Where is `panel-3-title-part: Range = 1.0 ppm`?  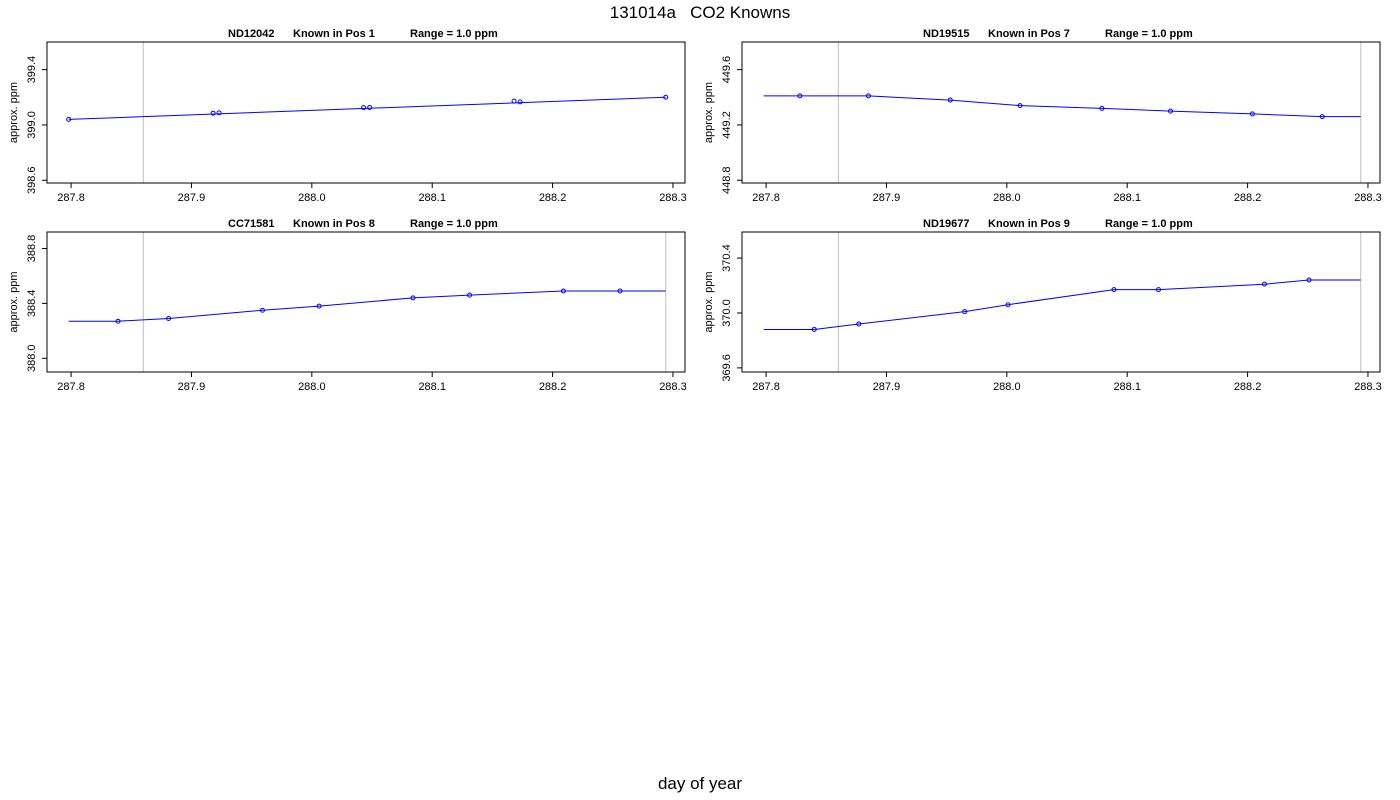 panel-3-title-part: Range = 1.0 ppm is located at coordinates (454, 224).